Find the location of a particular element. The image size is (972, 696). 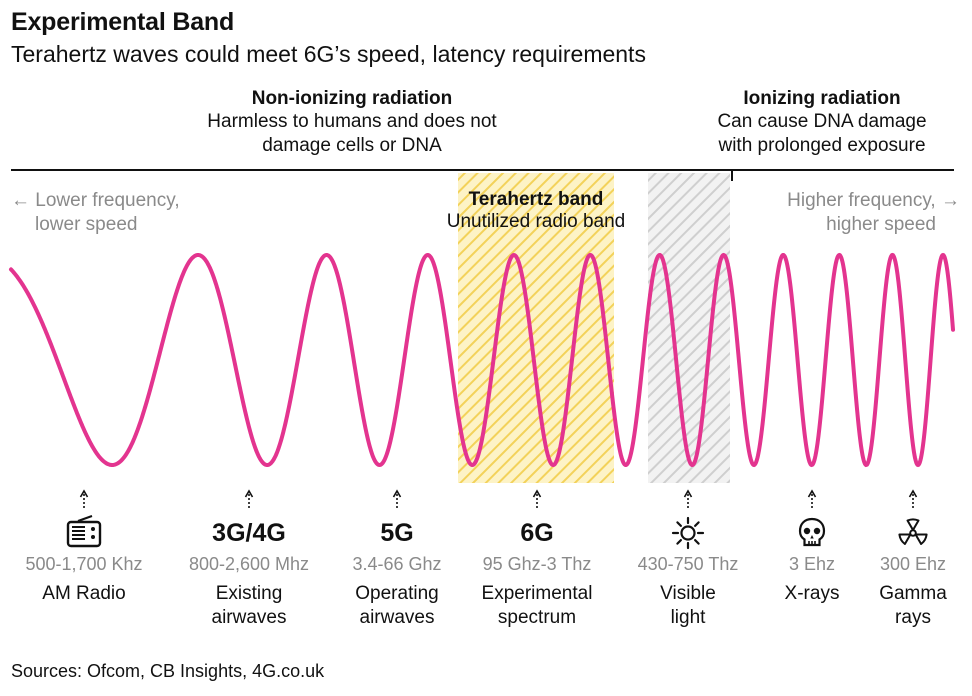

ionizing-heading: Ionizing radiation is located at coordinates (822, 98).